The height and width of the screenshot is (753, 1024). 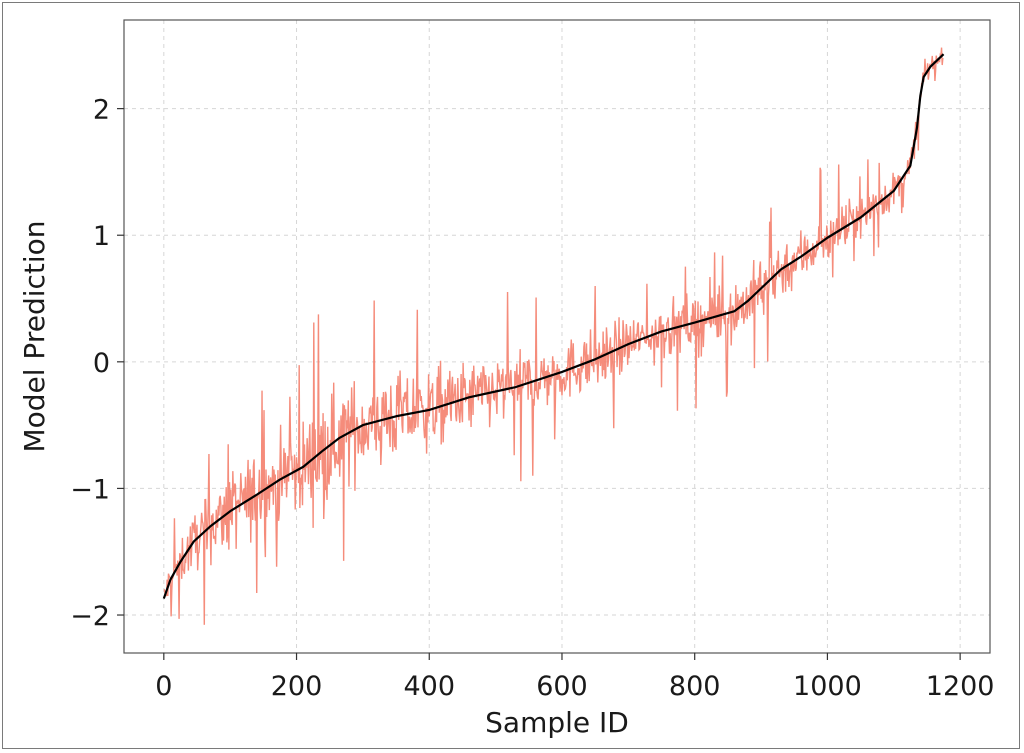 I want to click on x-tick-label: 400, so click(x=429, y=686).